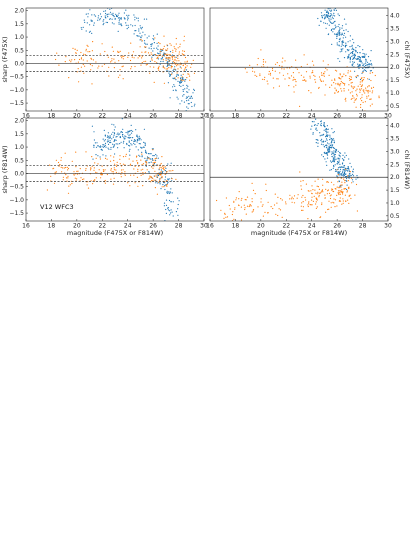 Image resolution: width=415 pixels, height=537 pixels. Describe the element at coordinates (395, 80) in the screenshot. I see `y-tick-label: 1.5` at that location.